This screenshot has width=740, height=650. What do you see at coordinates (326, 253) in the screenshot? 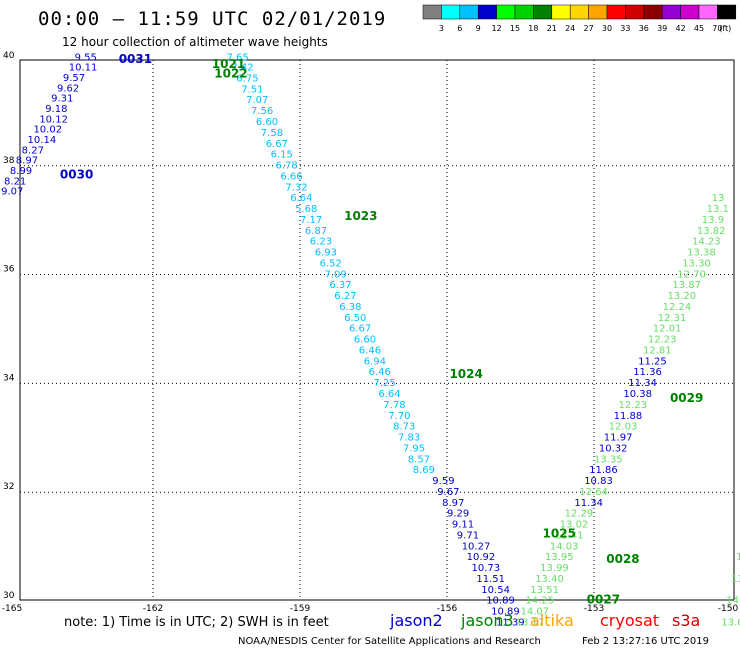
I see `swh-value: 6.93` at bounding box center [326, 253].